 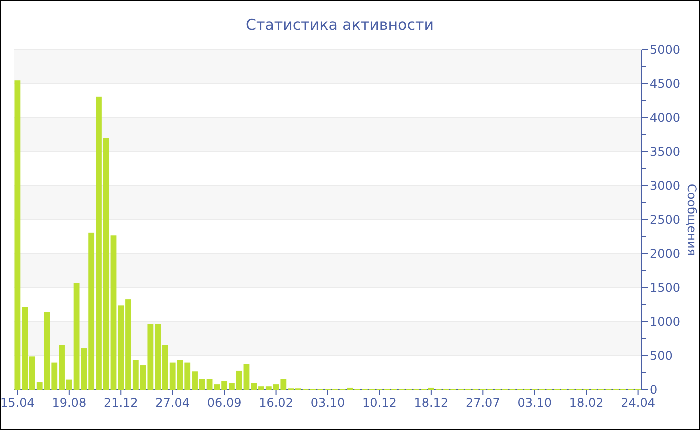 I want to click on x-tick-label: 18.12, so click(x=431, y=403).